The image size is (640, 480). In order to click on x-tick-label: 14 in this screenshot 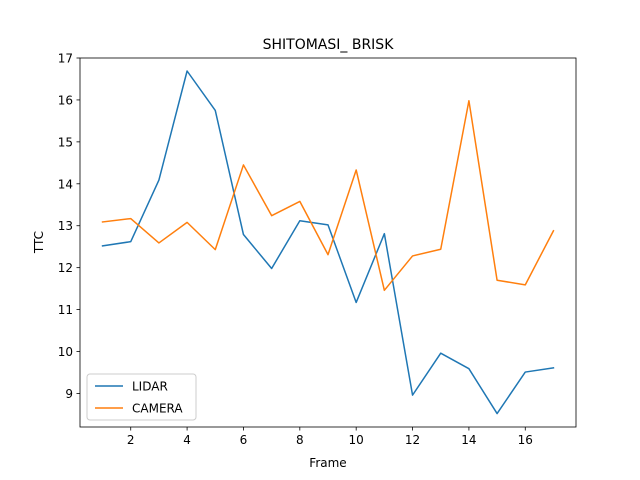, I will do `click(468, 440)`.